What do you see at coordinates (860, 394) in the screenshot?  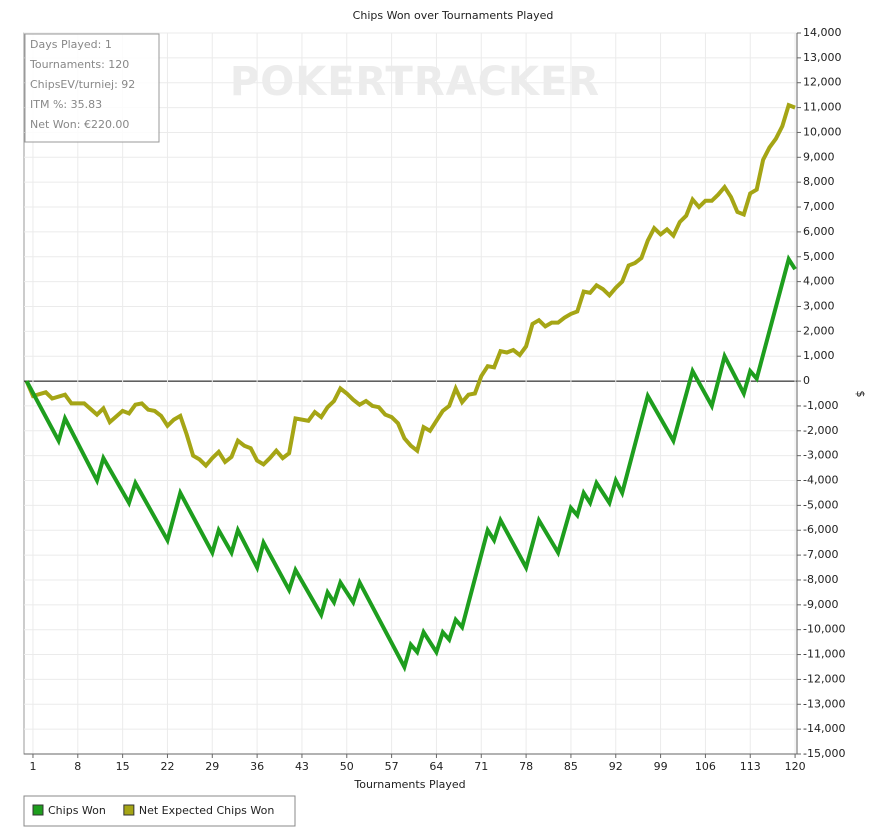 I see `y-axis-label: $` at bounding box center [860, 394].